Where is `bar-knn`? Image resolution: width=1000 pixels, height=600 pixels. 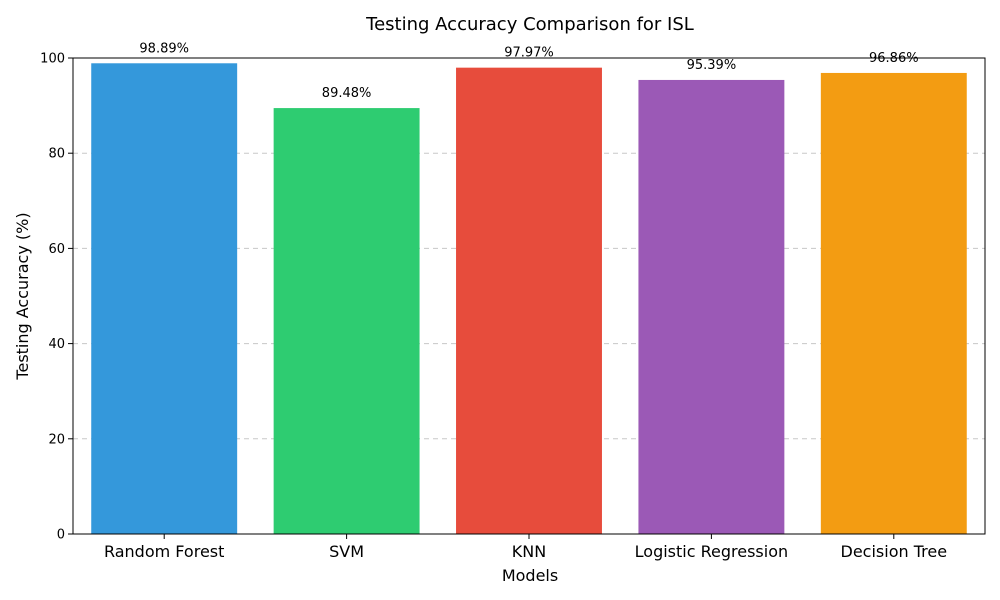 bar-knn is located at coordinates (529, 300).